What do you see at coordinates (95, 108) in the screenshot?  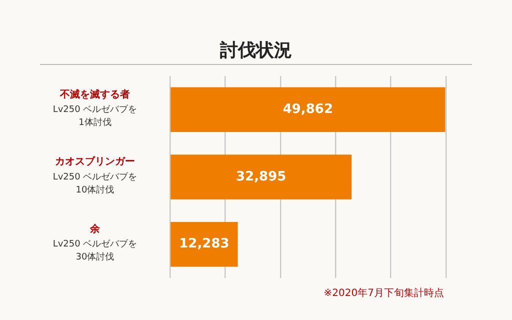 I see `y-tick-label: 不滅を滅する者 Lv250 ベルゼバブを 1体討伐` at bounding box center [95, 108].